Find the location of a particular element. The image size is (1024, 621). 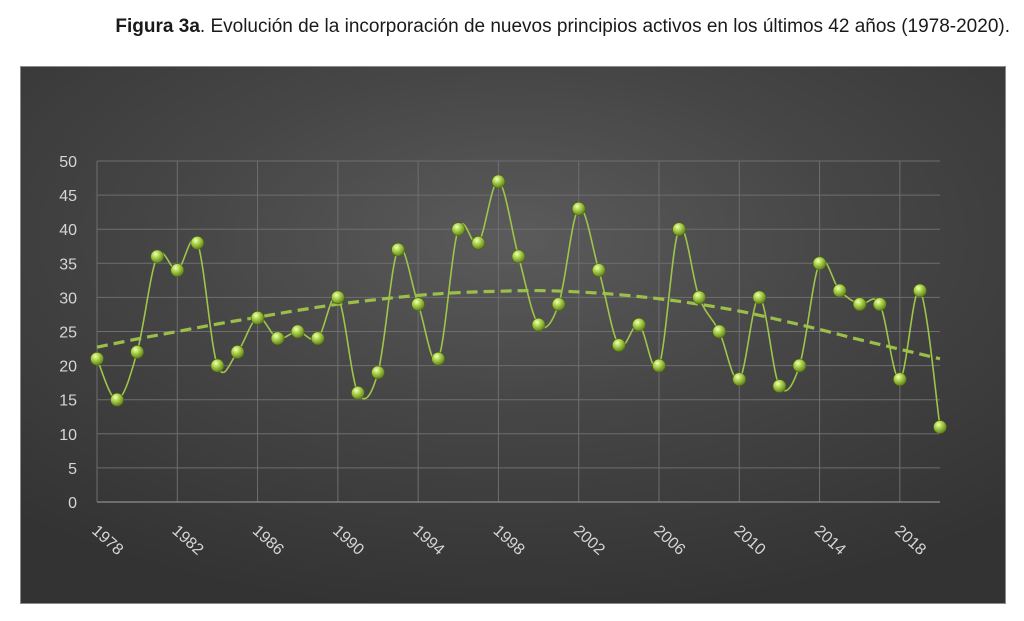

y-tick-label: 15 is located at coordinates (68, 401).